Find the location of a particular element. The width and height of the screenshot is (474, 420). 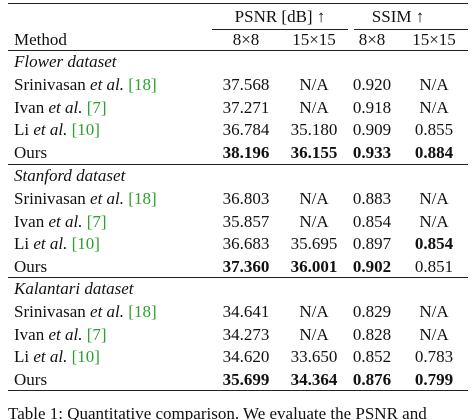

cell: 36.001 is located at coordinates (314, 266).